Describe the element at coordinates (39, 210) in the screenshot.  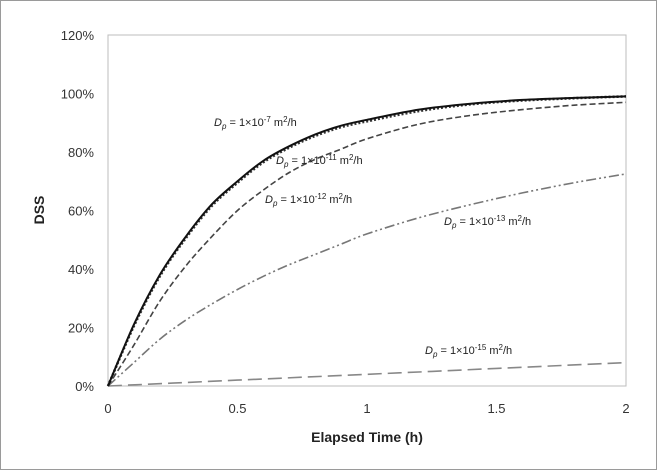
I see `y-axis-label: DSS` at that location.